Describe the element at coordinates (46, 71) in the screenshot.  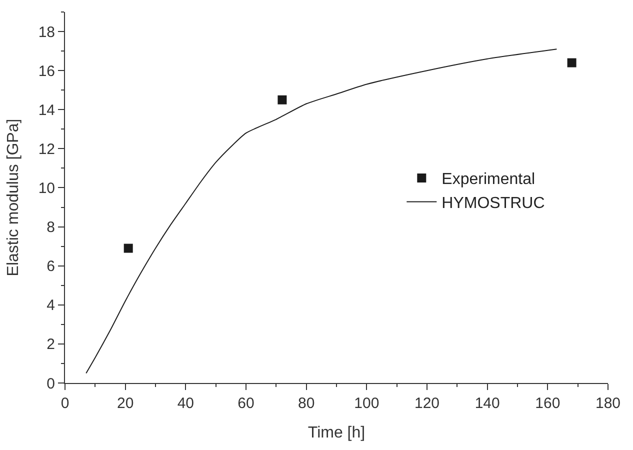
I see `y-tick-label: 16` at that location.